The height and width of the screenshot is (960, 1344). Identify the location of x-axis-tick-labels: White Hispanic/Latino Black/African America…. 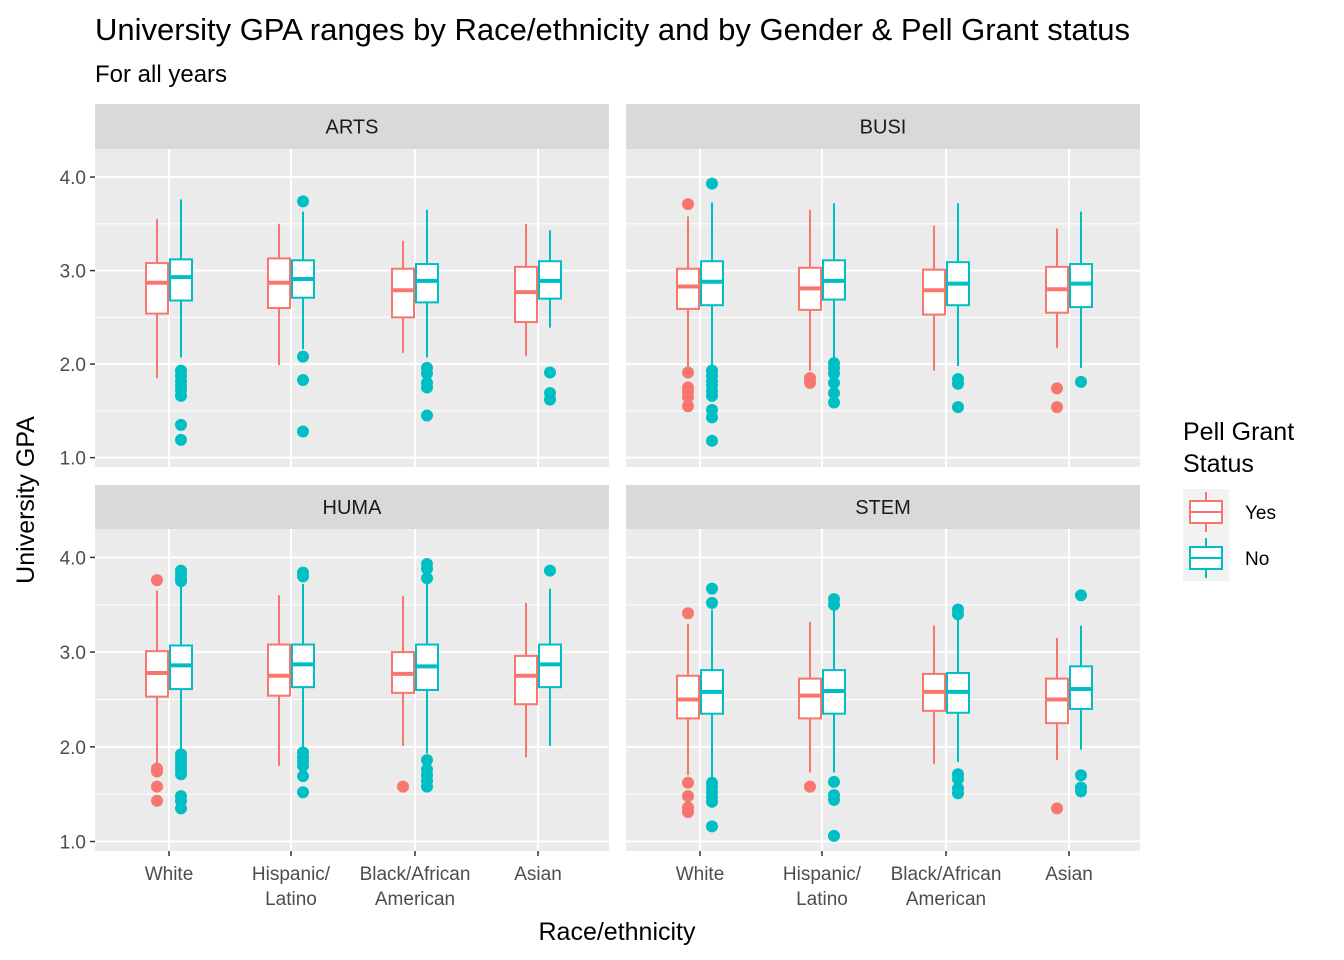
(619, 880).